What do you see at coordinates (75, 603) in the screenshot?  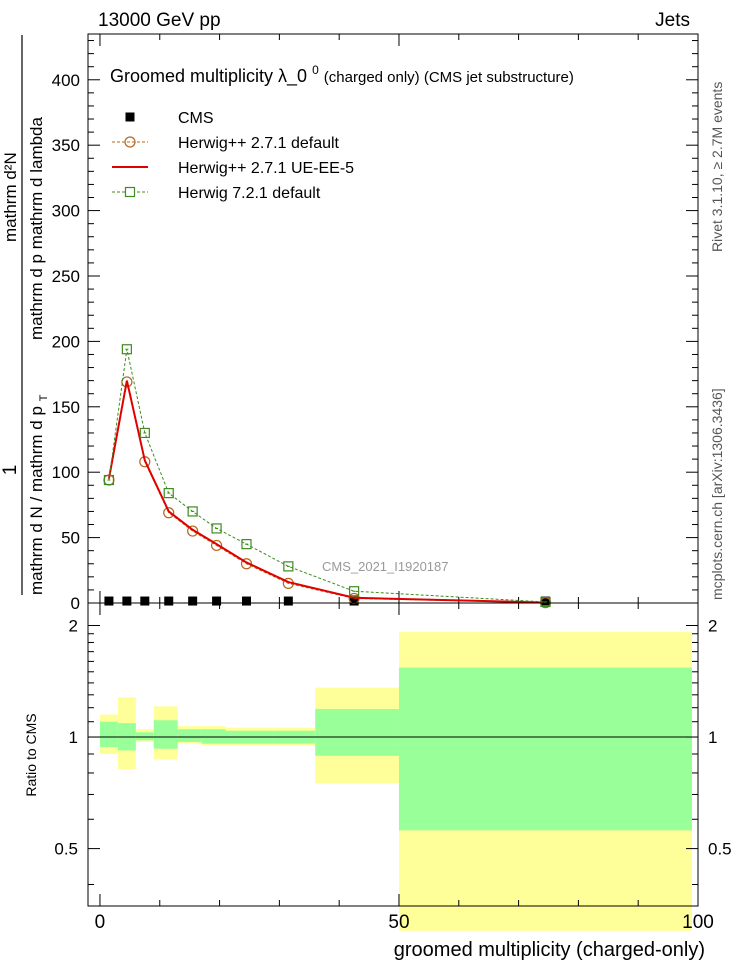 I see `y-tick-label: 0` at bounding box center [75, 603].